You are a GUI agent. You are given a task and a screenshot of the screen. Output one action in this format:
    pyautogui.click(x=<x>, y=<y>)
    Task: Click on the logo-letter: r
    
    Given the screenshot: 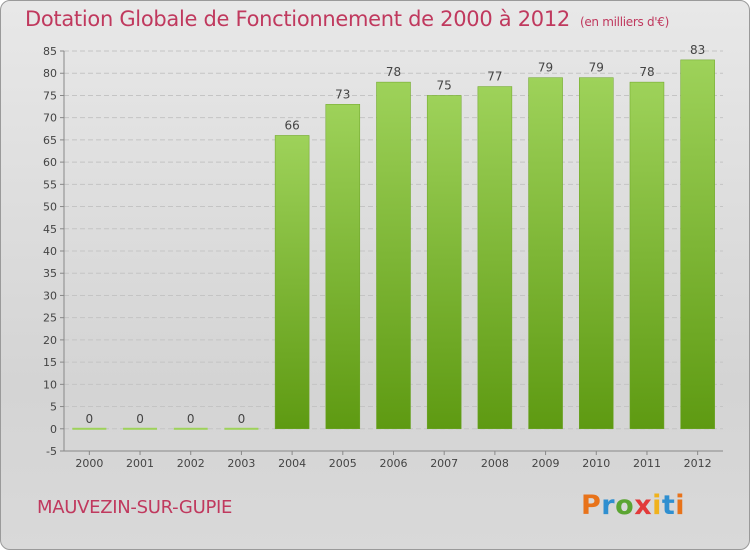 What is the action you would take?
    pyautogui.click(x=608, y=505)
    